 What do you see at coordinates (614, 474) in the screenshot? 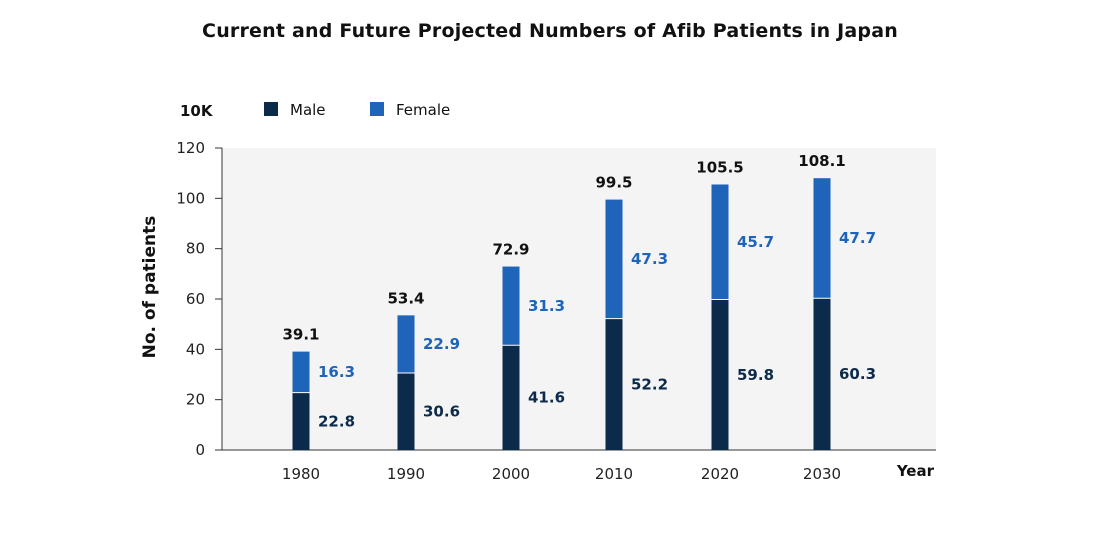
I see `x-tick-label: 2010` at bounding box center [614, 474].